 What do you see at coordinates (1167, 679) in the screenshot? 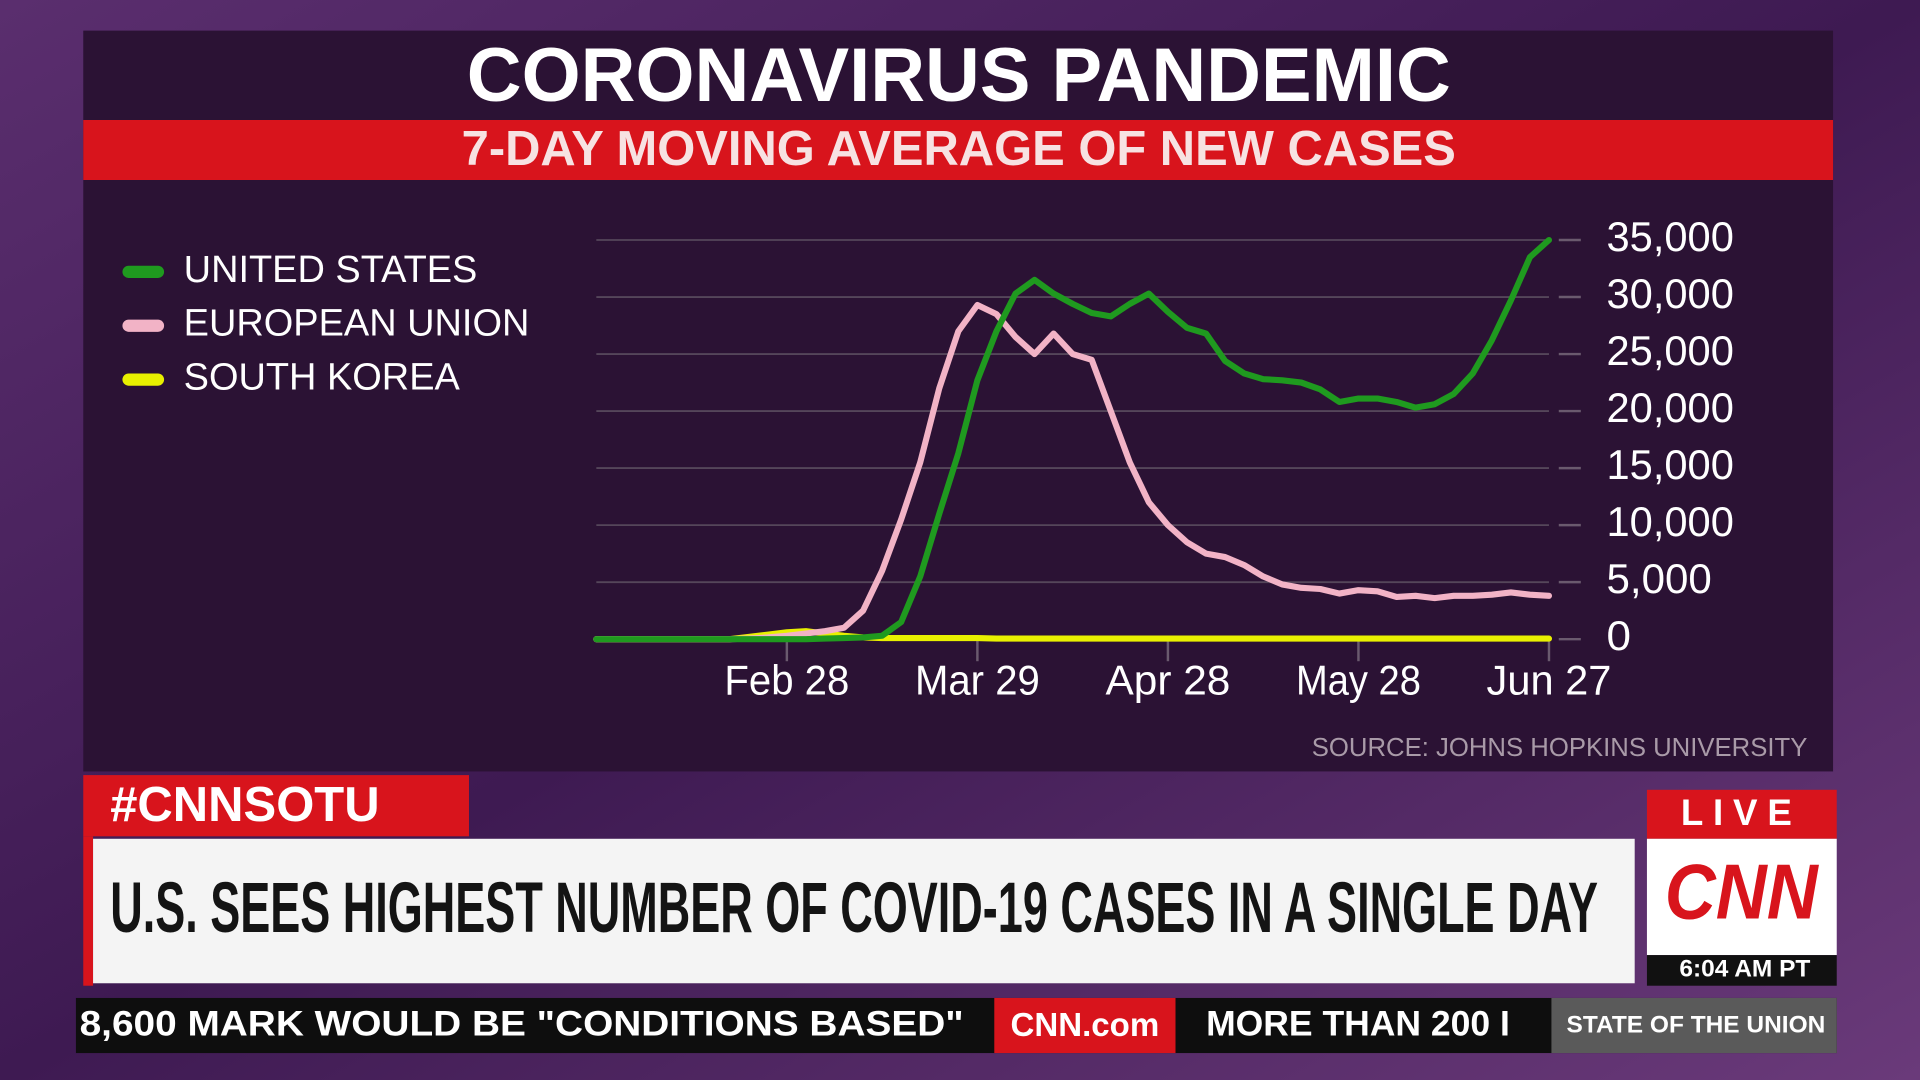
I see `x-tick-label: Apr 28` at bounding box center [1167, 679].